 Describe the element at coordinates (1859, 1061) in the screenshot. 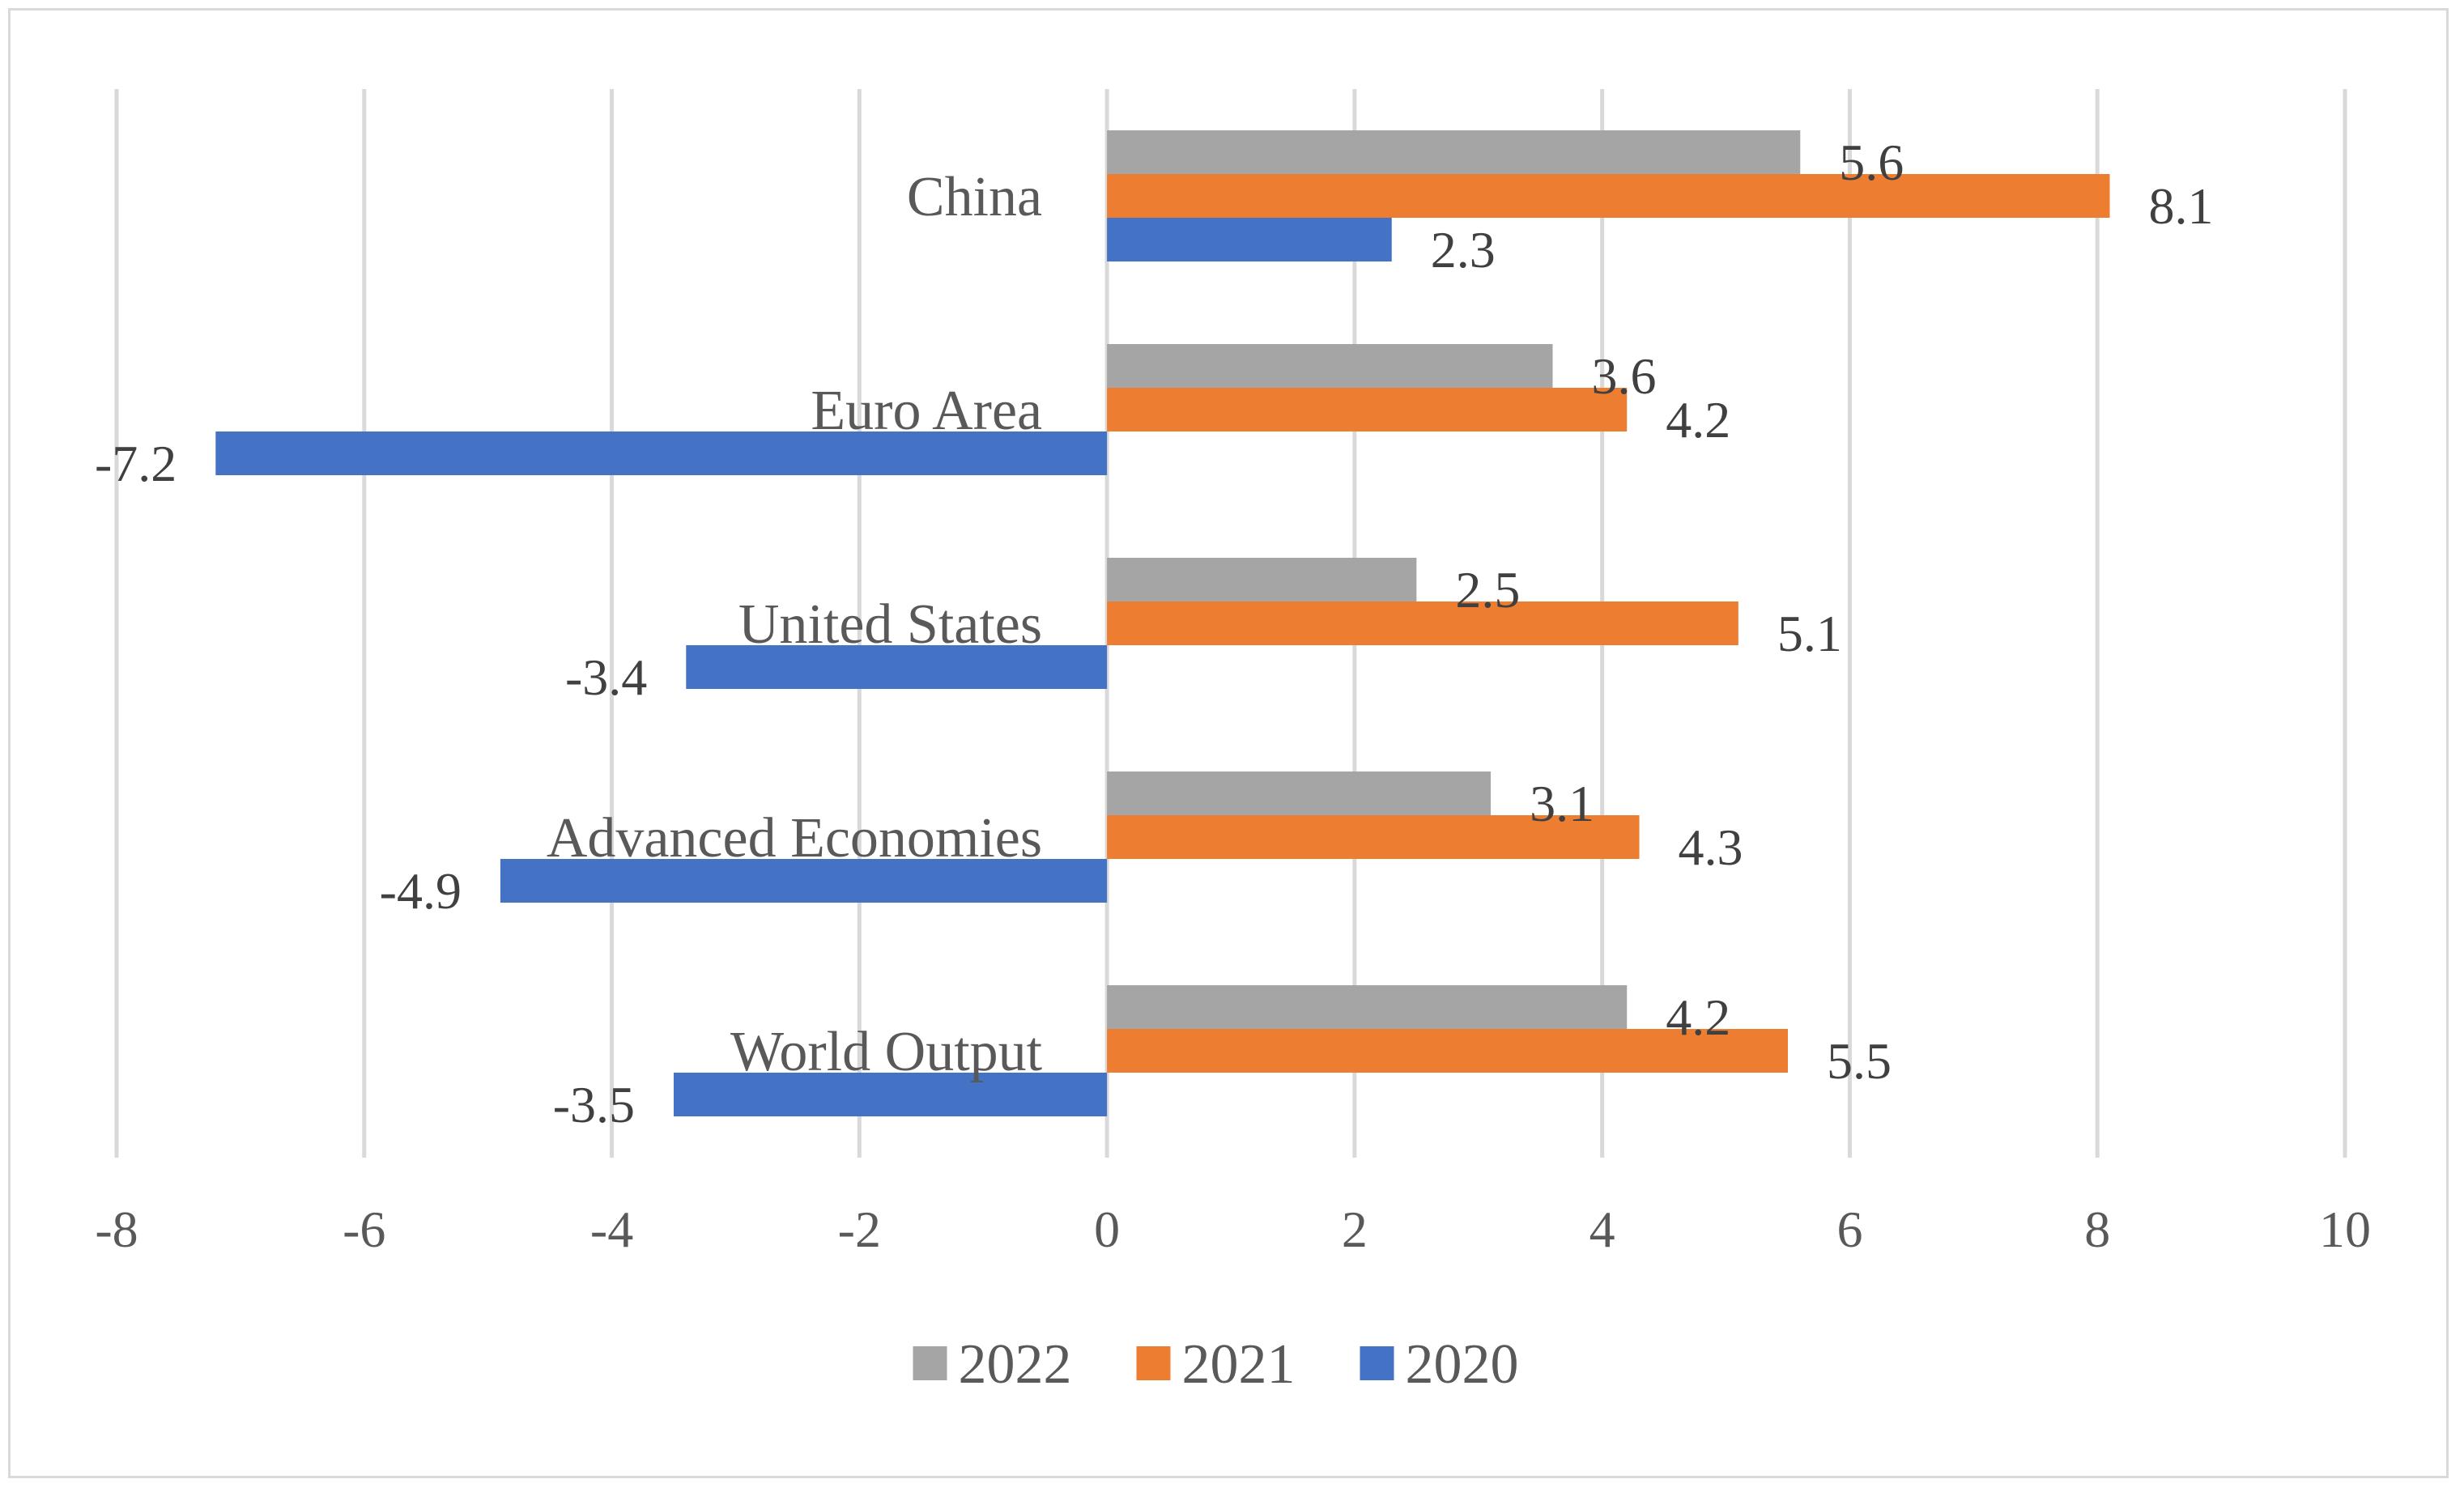

I see `data-label-world-output-2021: 5.5` at that location.